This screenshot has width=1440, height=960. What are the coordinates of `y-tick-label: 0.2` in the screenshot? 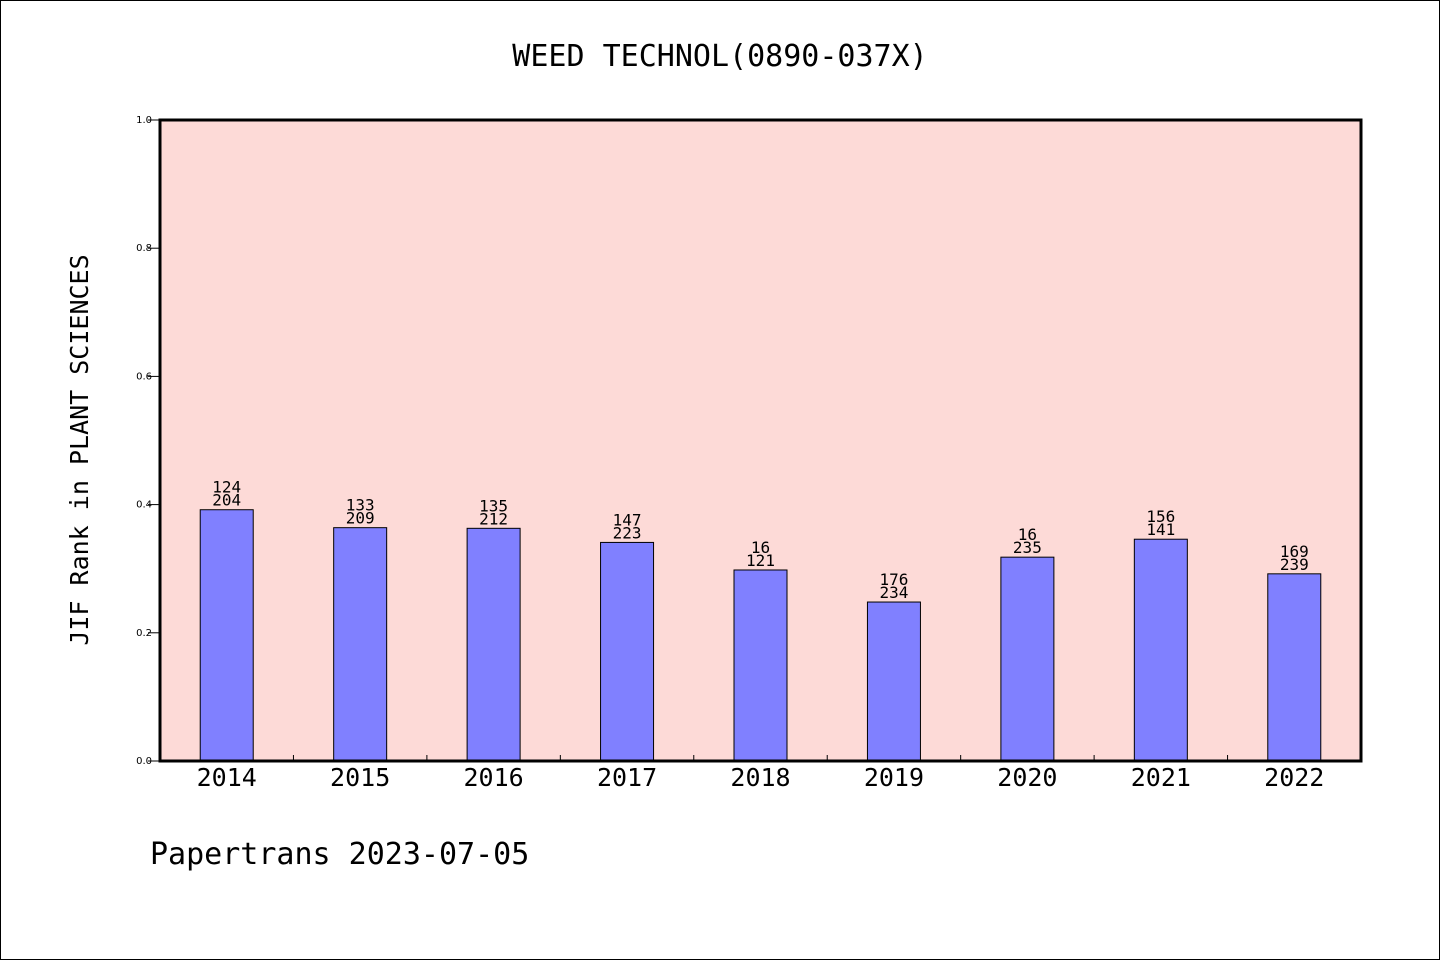 It's located at (144, 633).